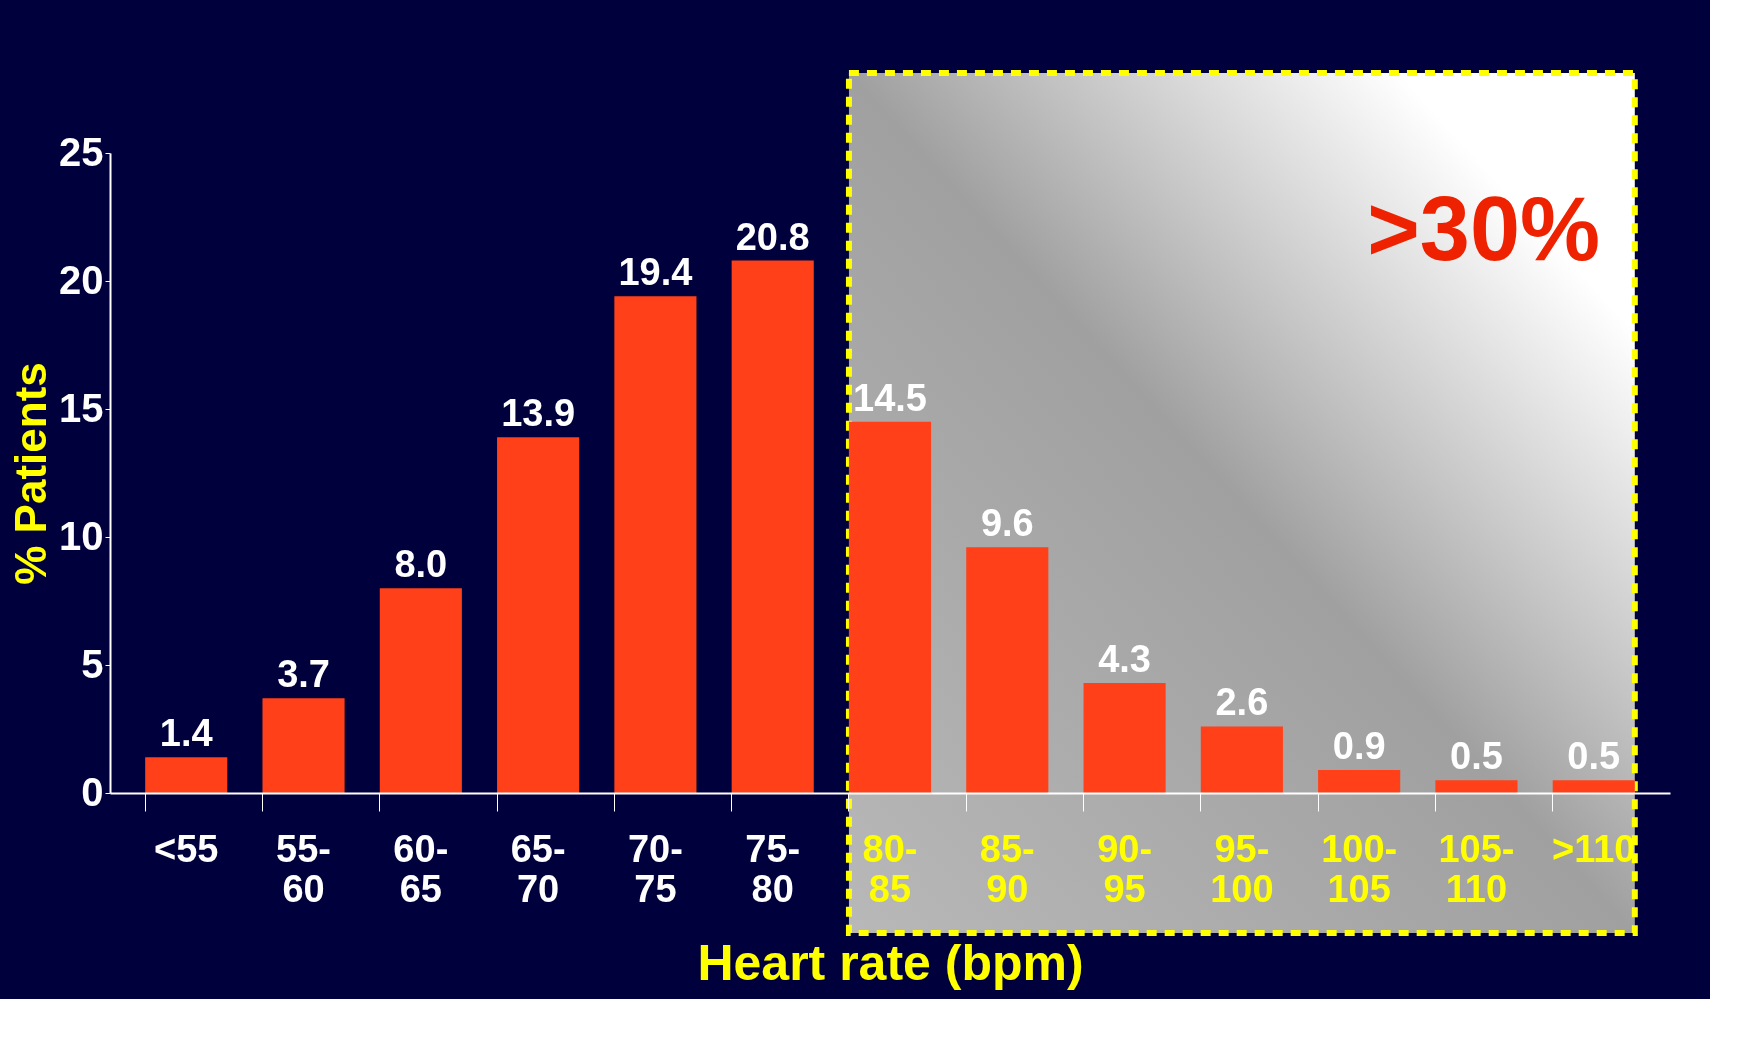 Image resolution: width=1751 pixels, height=1046 pixels. Describe the element at coordinates (186, 733) in the screenshot. I see `data-label: 1.4` at that location.